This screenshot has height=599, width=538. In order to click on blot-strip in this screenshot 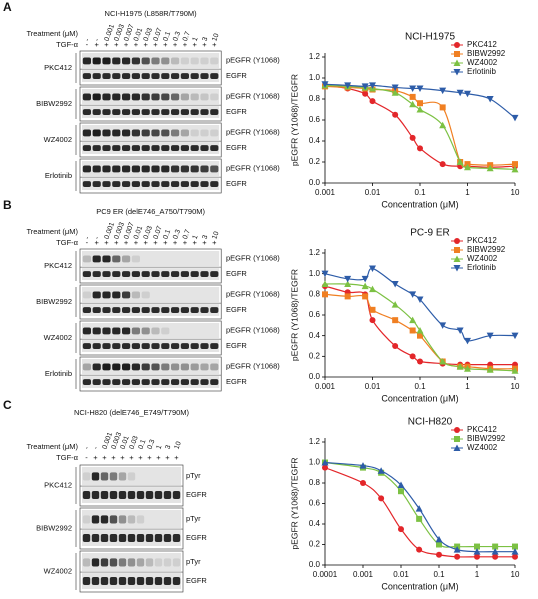, I will do `click(151, 310)`.